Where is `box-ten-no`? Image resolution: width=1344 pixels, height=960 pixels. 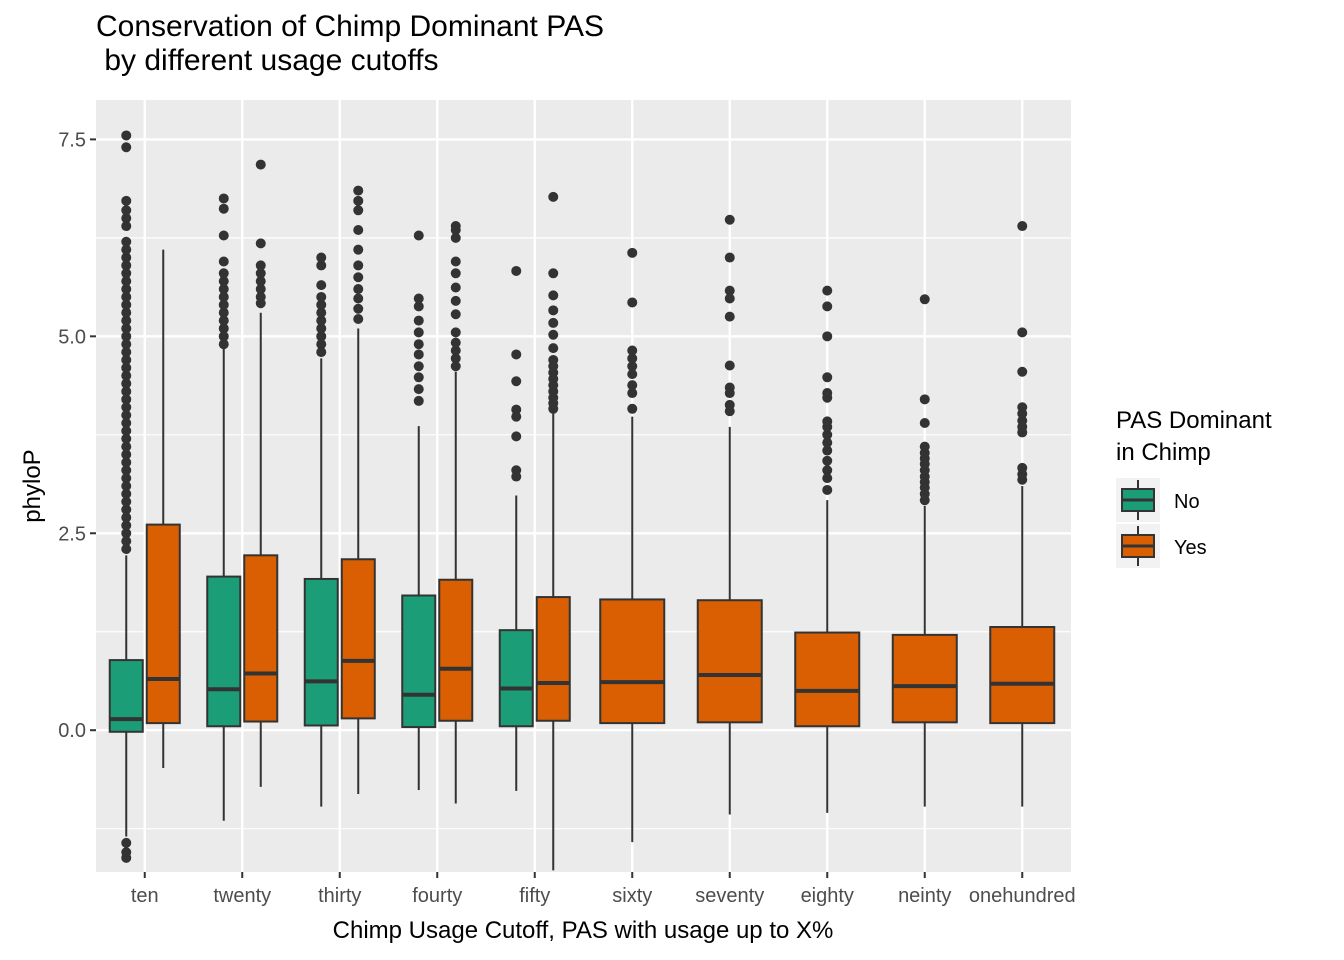
box-ten-no is located at coordinates (126, 496).